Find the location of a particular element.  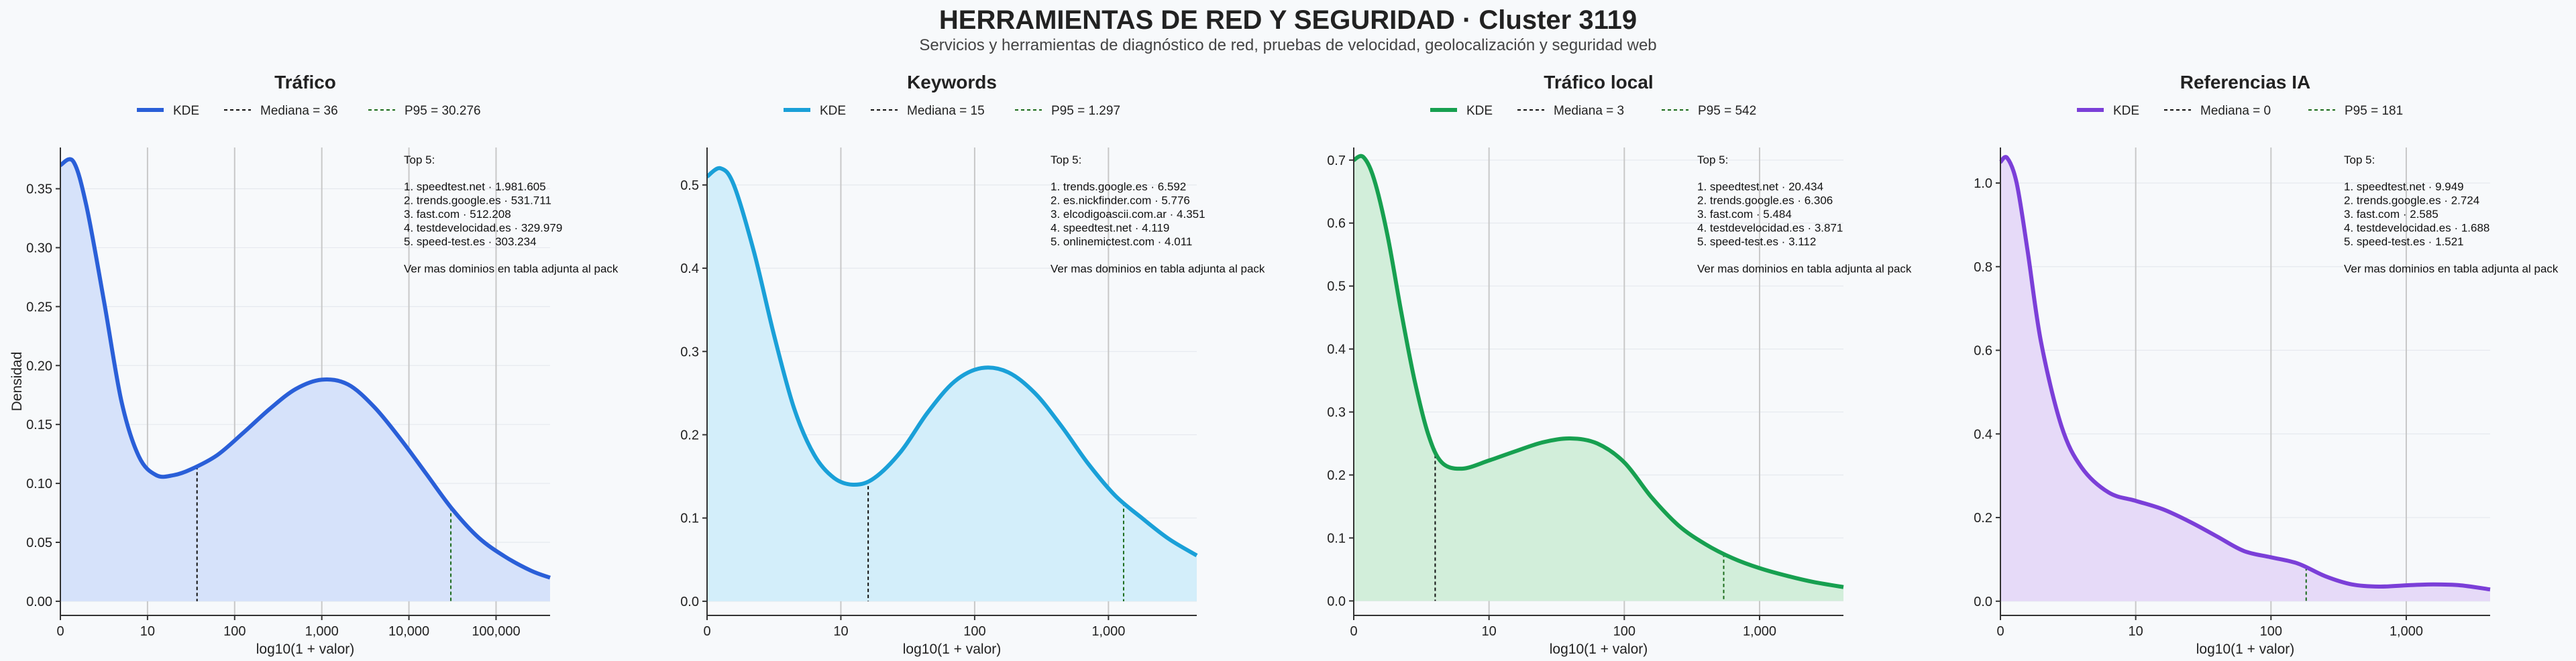

legend-p95-label: P95 = 30.276 is located at coordinates (443, 111).